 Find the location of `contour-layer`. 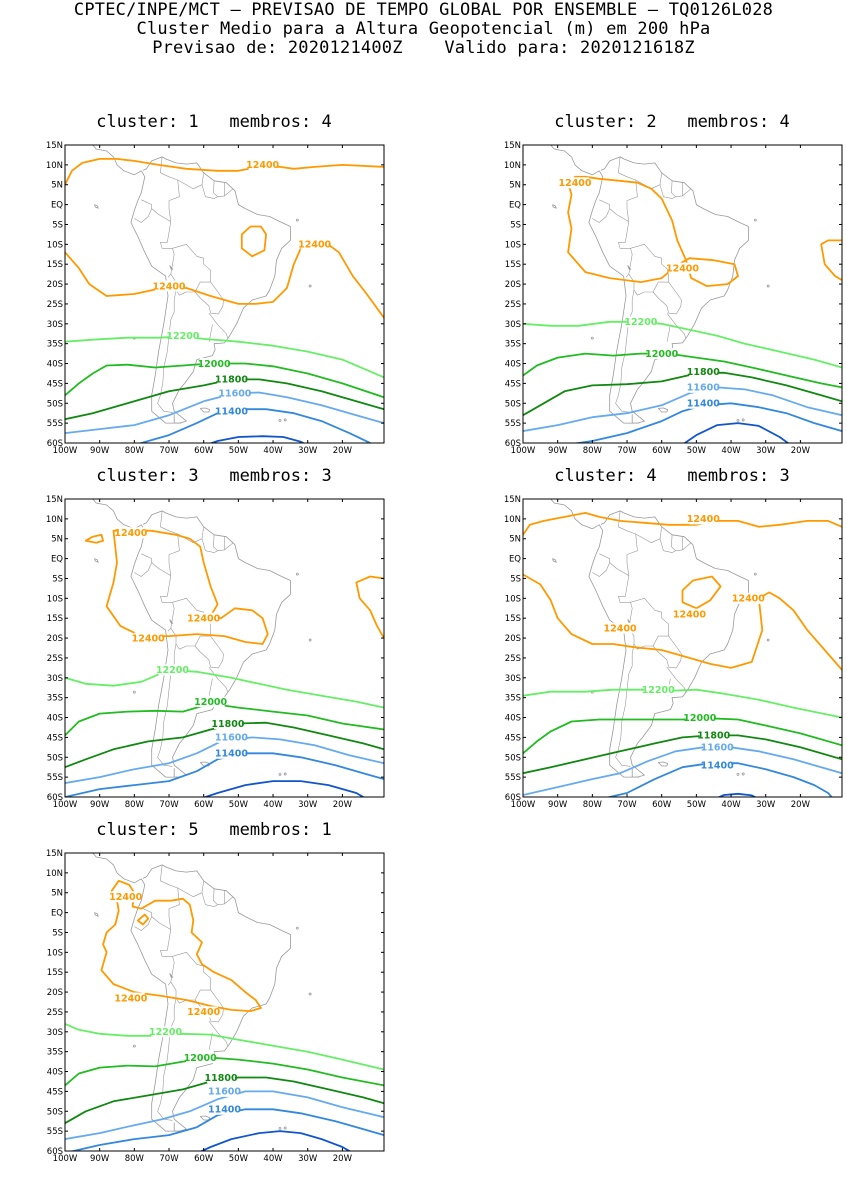

contour-layer is located at coordinates (224, 300).